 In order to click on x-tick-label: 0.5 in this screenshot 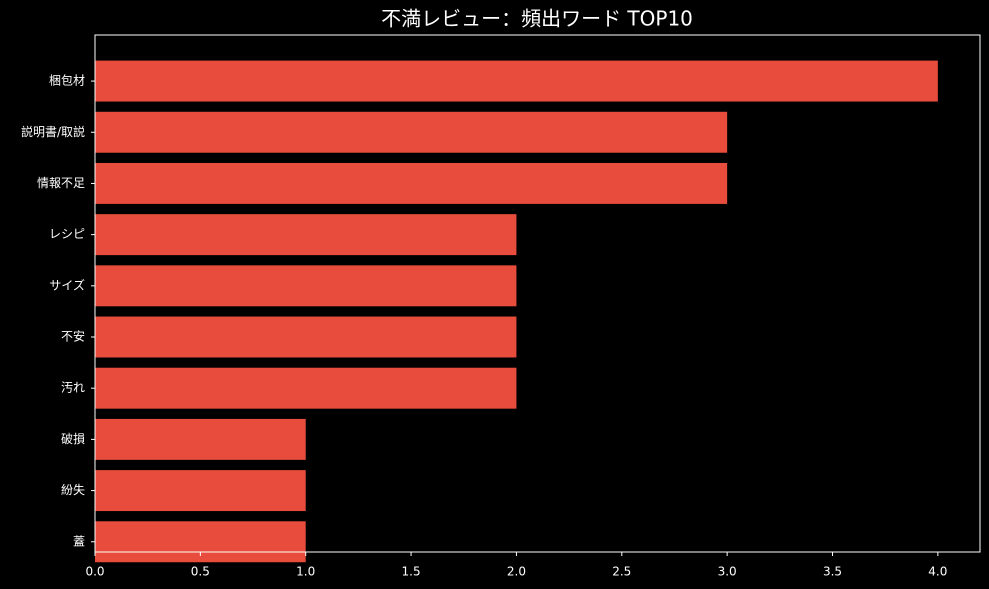, I will do `click(200, 572)`.